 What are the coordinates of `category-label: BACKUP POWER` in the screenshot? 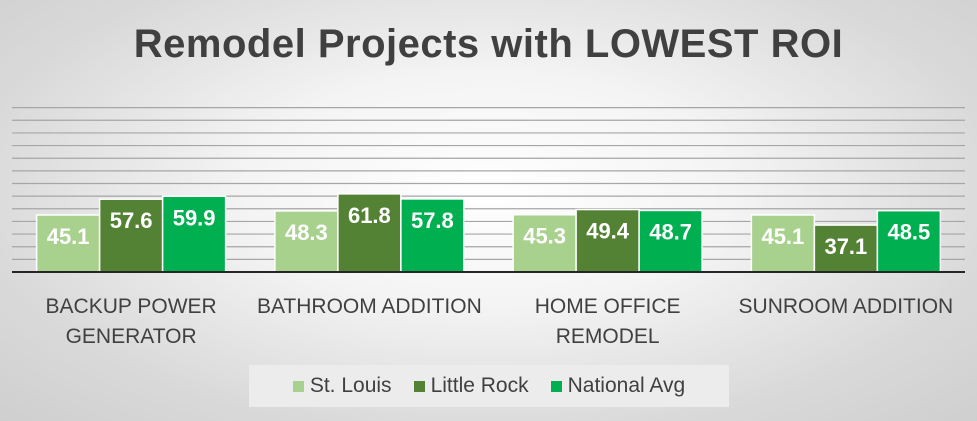 It's located at (131, 306).